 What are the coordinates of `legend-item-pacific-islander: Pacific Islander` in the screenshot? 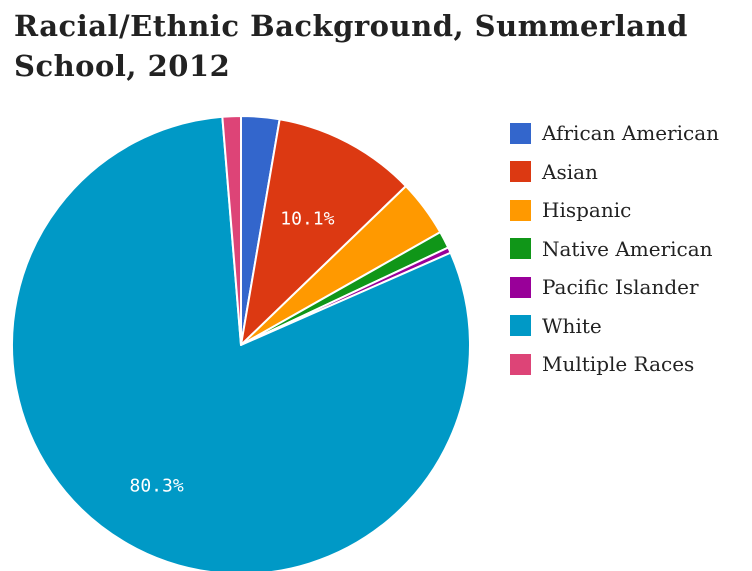 It's located at (614, 287).